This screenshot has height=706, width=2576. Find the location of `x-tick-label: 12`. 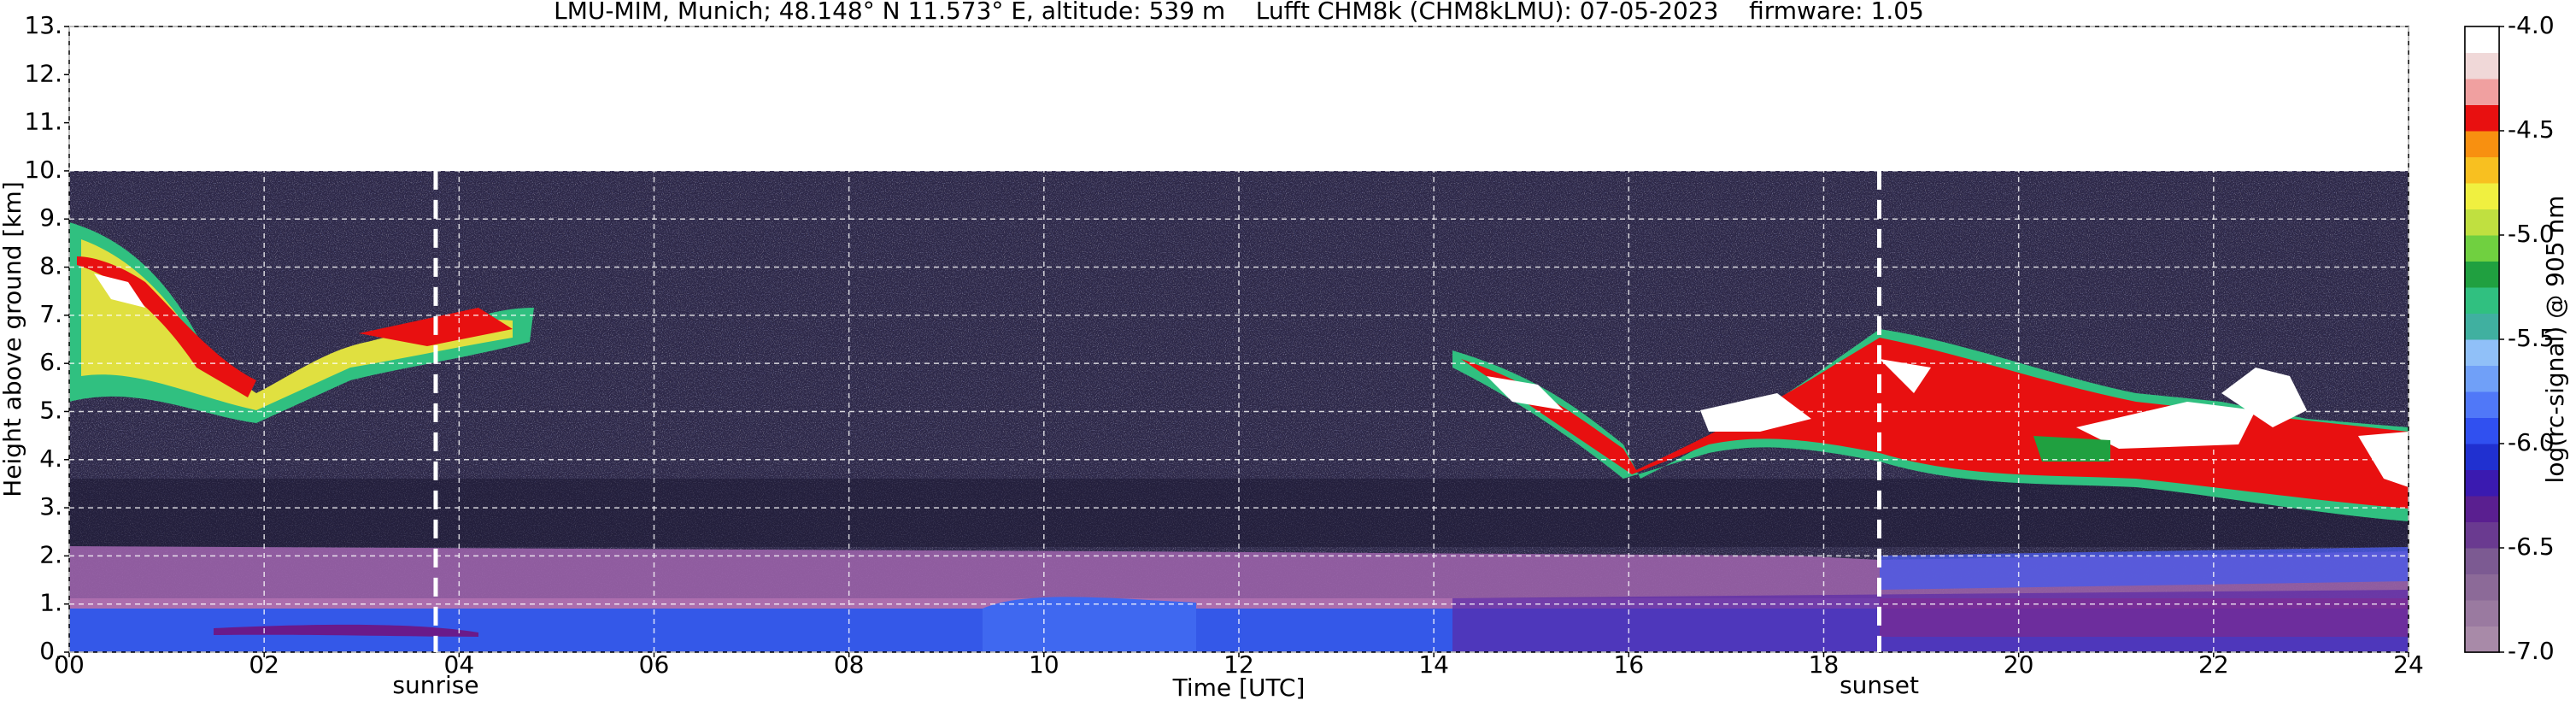

x-tick-label: 12 is located at coordinates (1238, 664).